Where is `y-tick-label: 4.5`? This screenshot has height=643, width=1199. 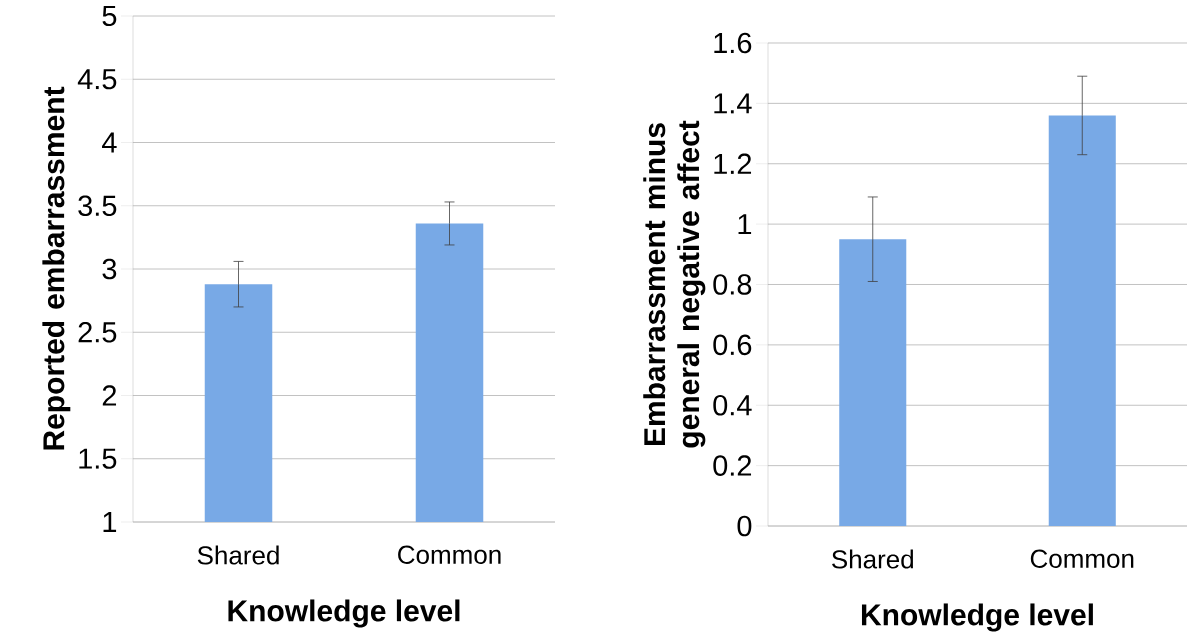
y-tick-label: 4.5 is located at coordinates (97, 79).